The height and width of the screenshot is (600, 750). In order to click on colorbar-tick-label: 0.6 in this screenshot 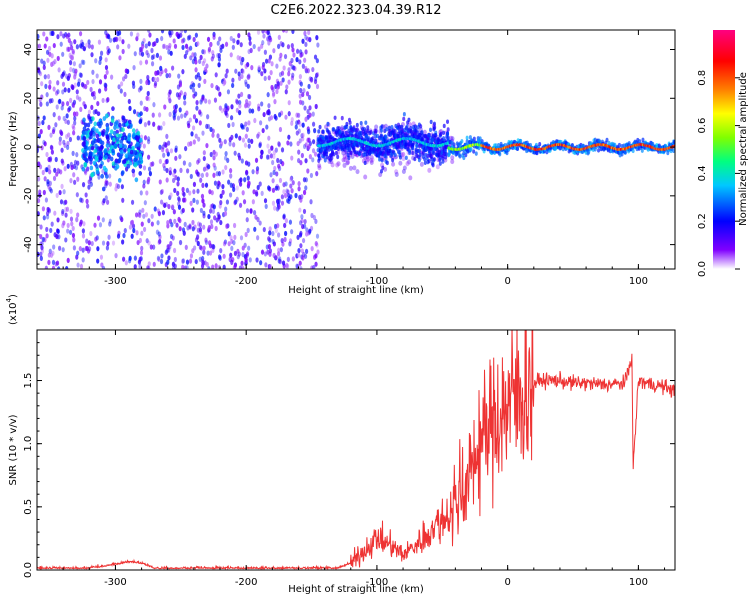, I will do `click(702, 126)`.